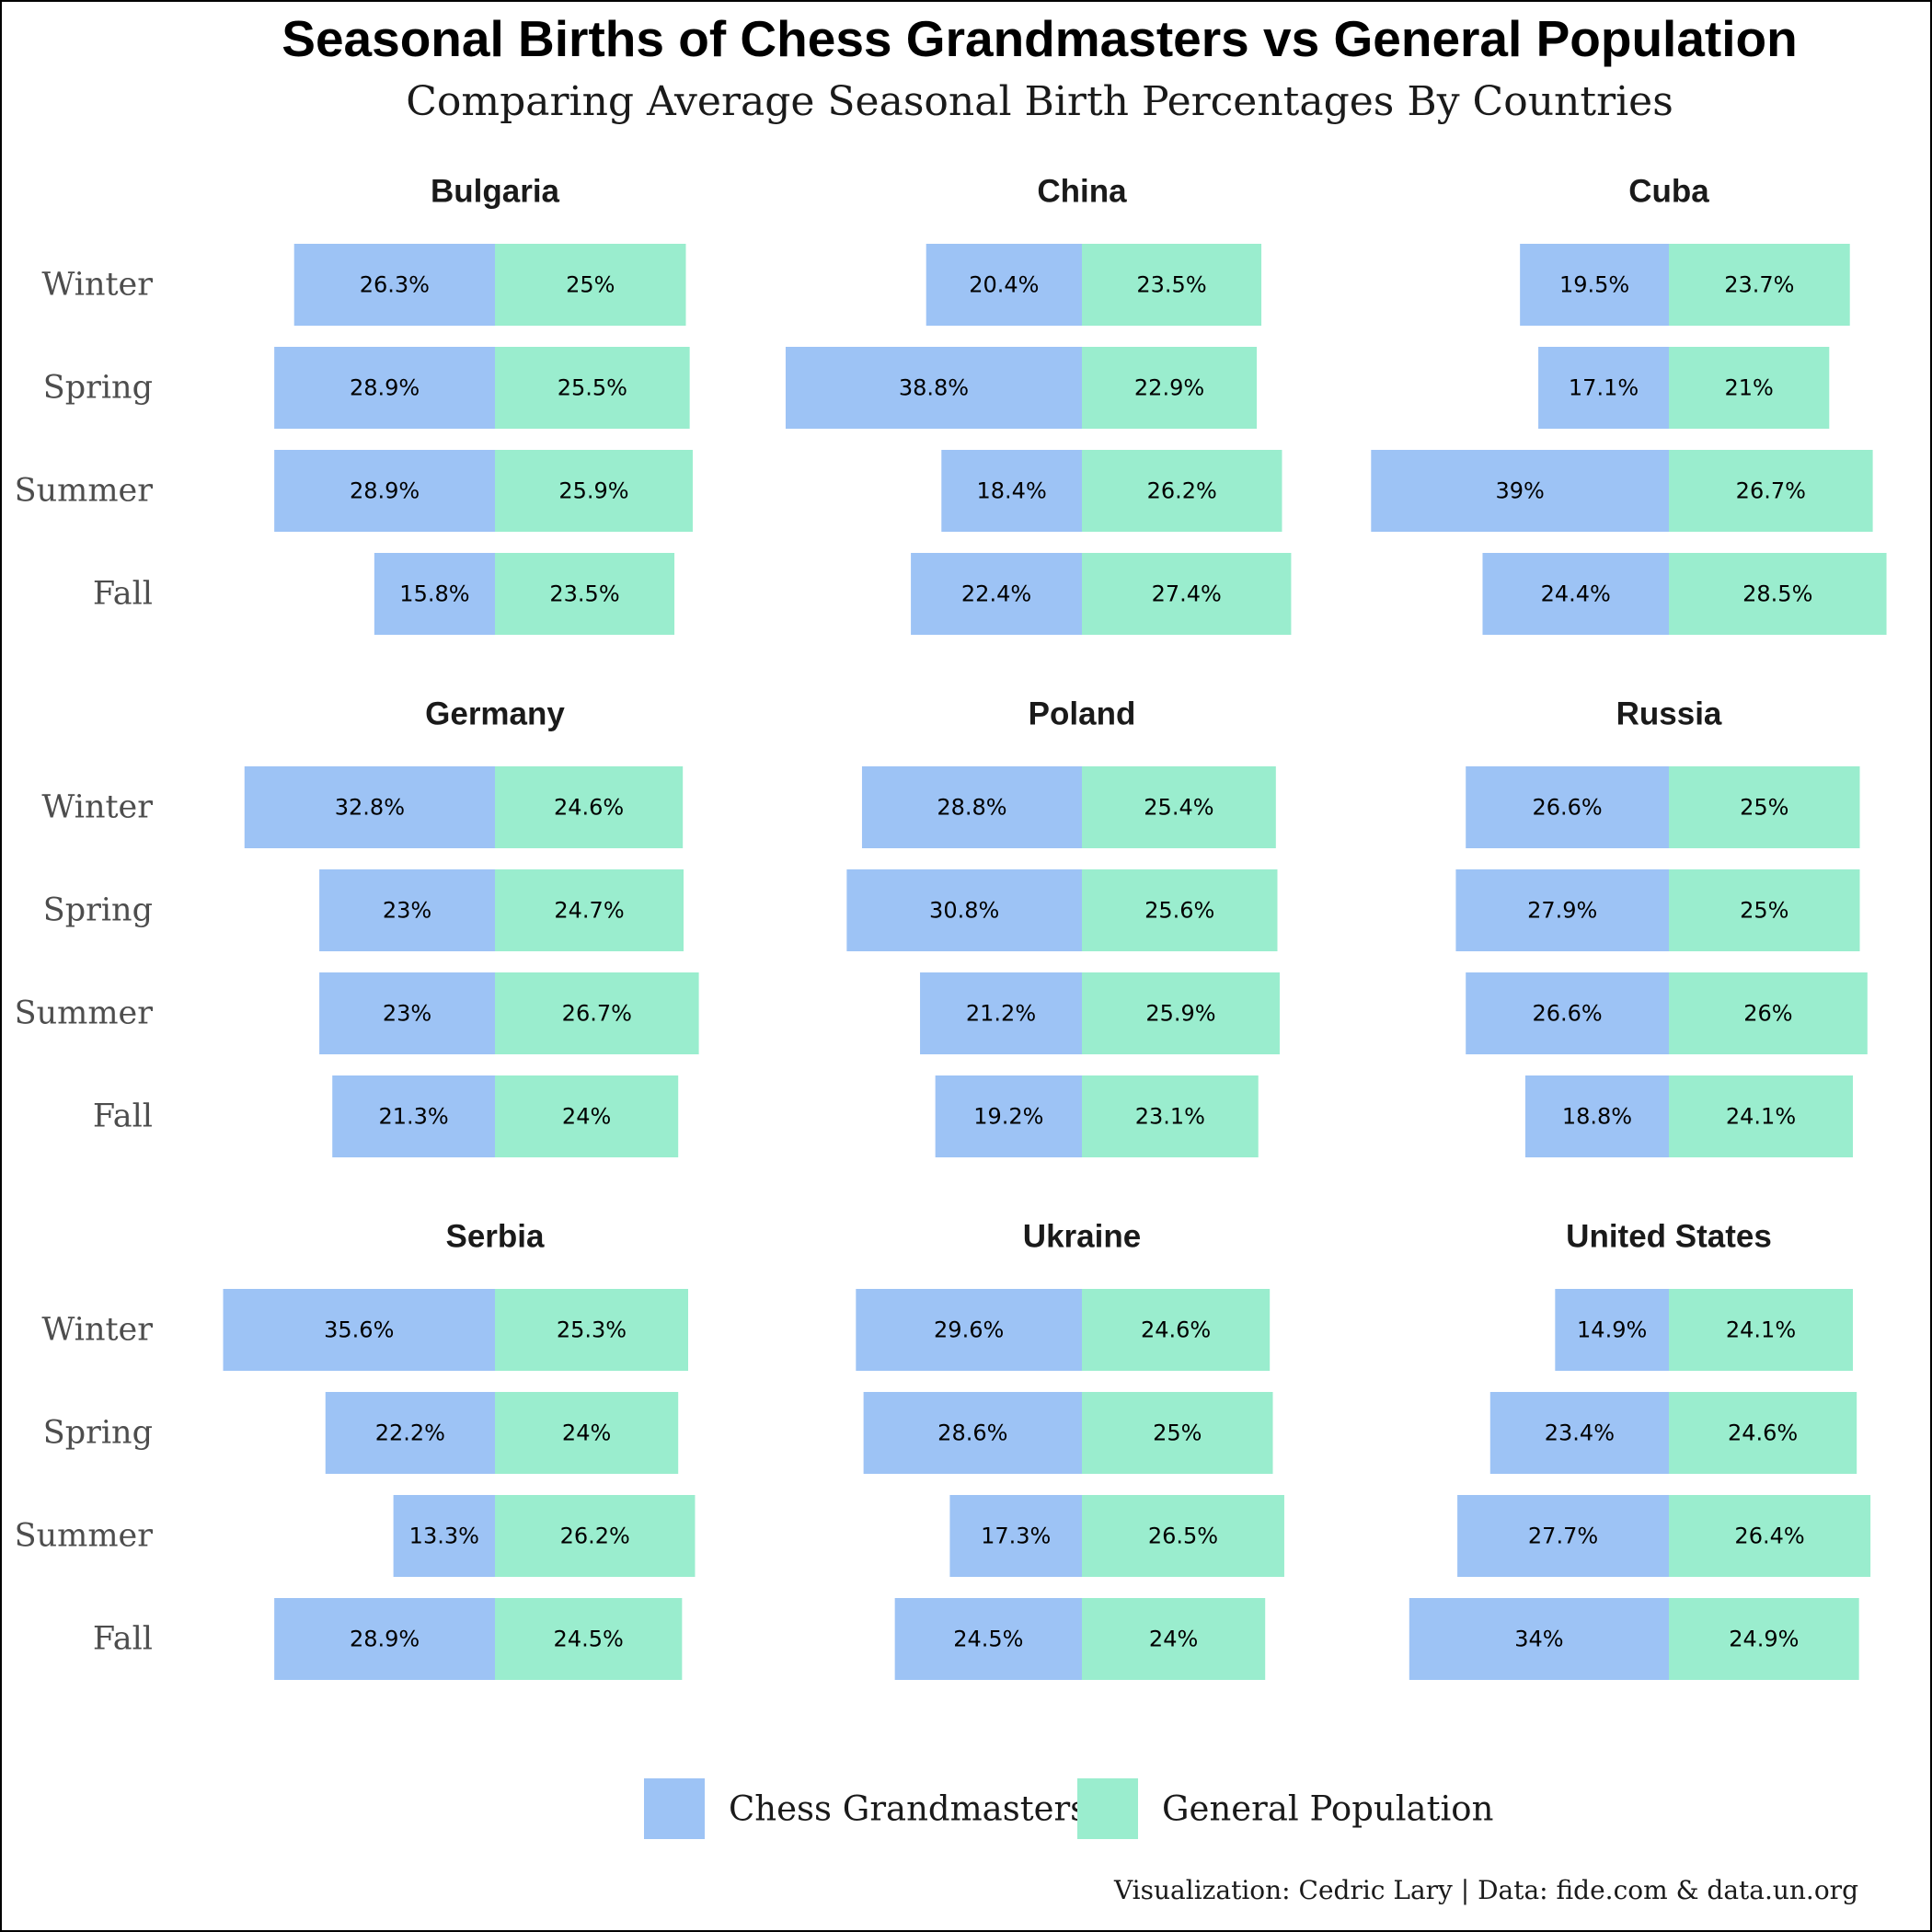  I want to click on population-value-label: 28.5%, so click(1777, 594).